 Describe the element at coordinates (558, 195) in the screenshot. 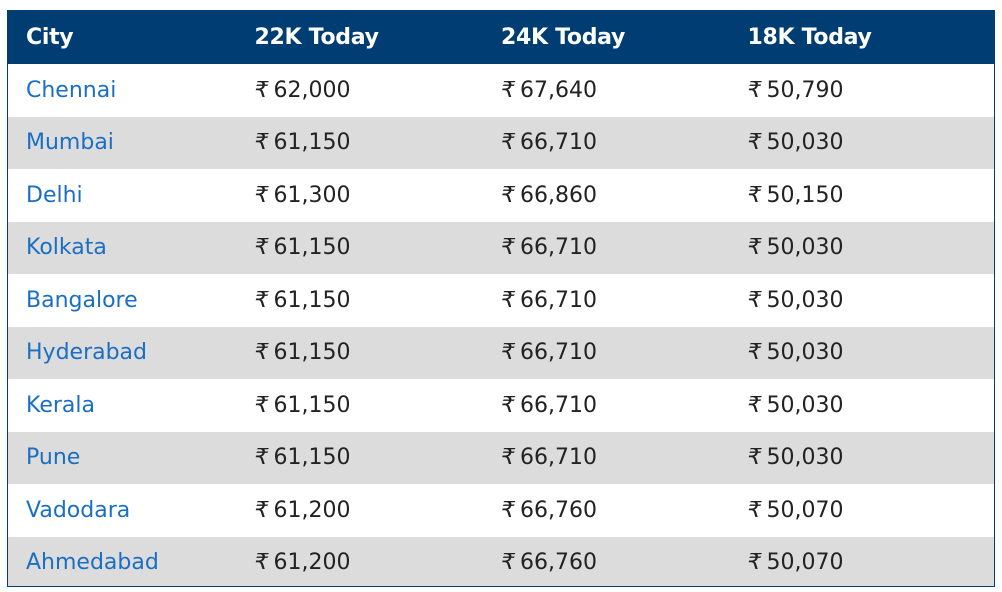

I see `price-value: 66,860` at that location.